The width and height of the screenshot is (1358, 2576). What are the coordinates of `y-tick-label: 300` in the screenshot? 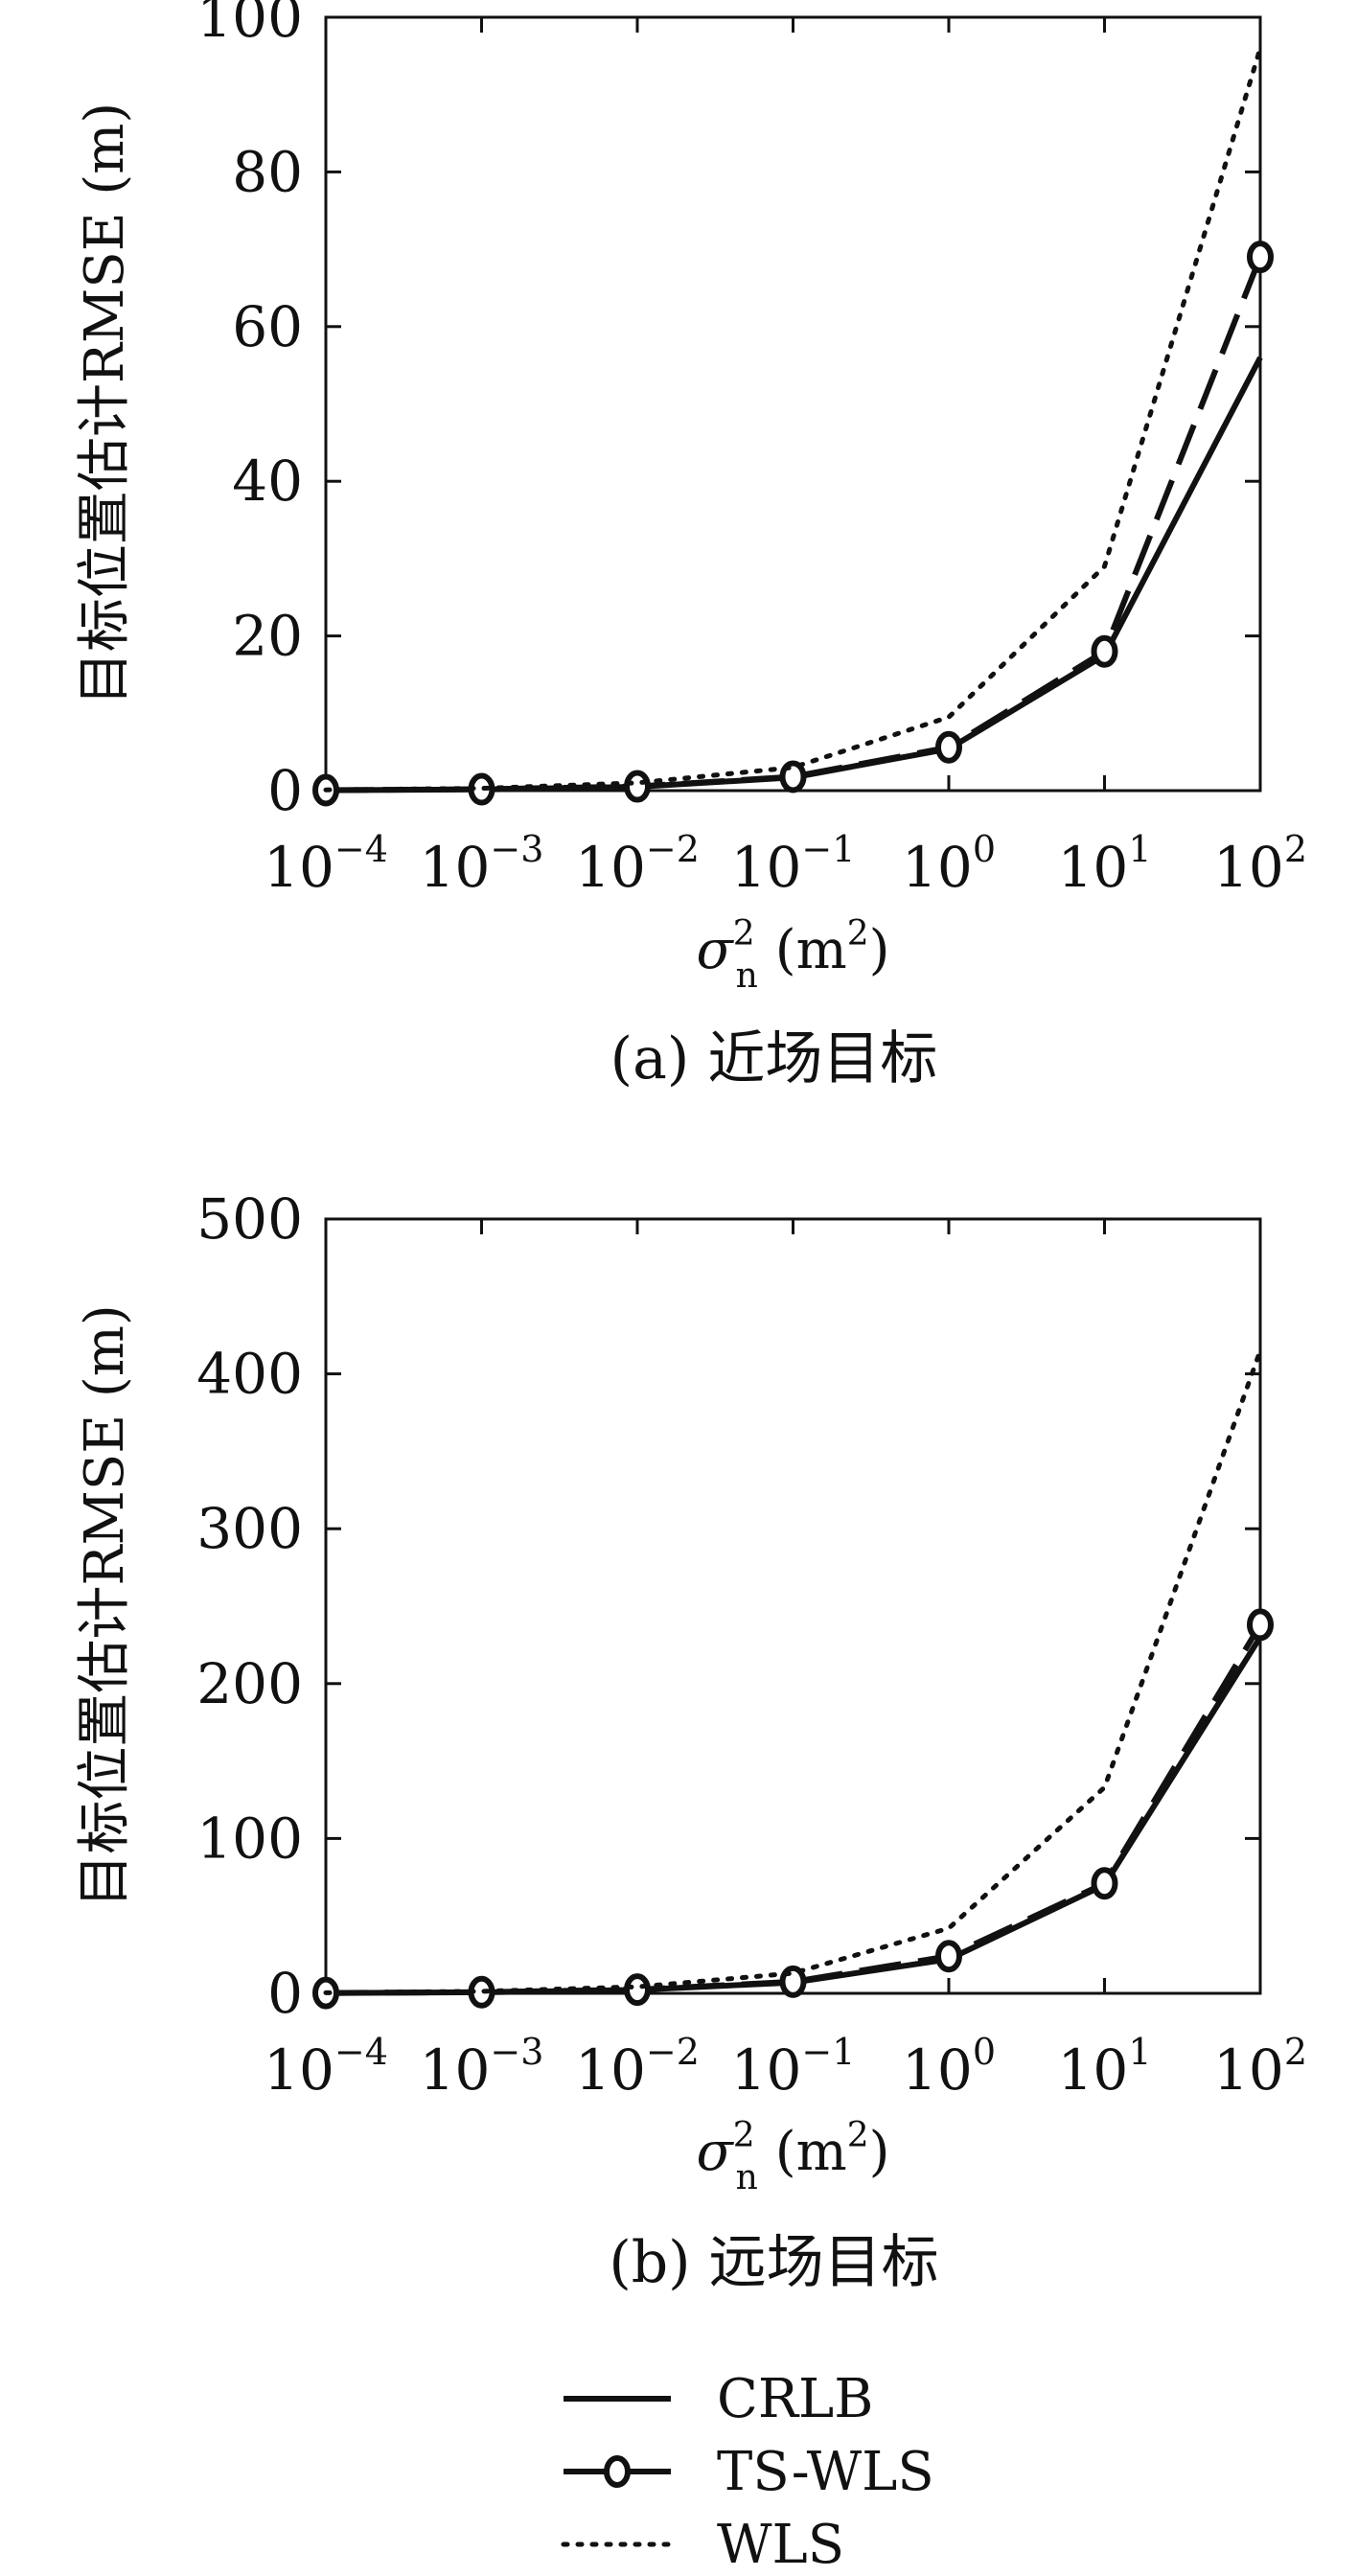 It's located at (250, 1529).